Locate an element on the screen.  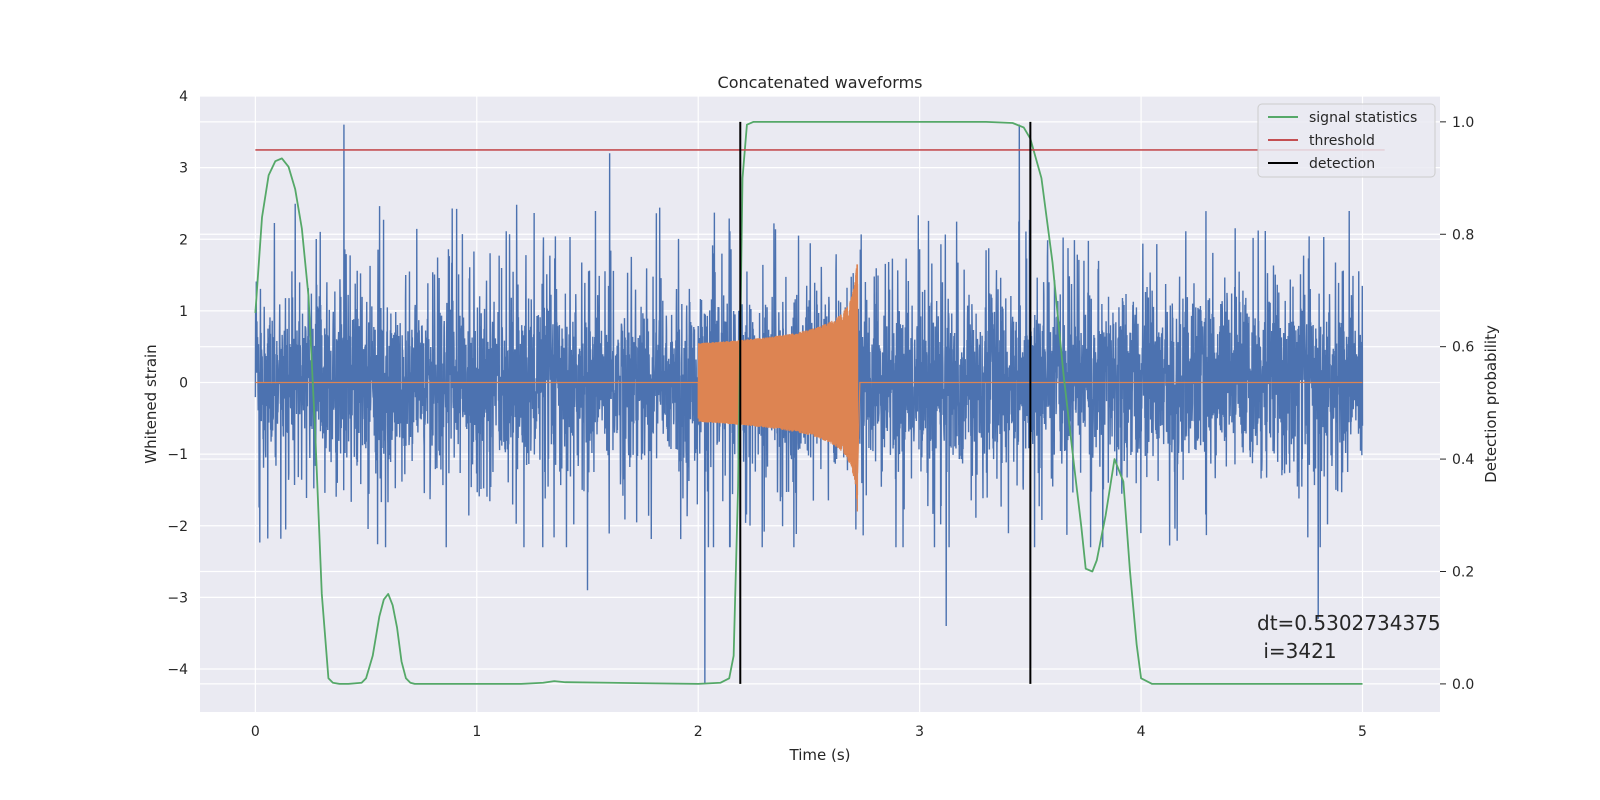
y-tick-label: 4 is located at coordinates (183, 97).